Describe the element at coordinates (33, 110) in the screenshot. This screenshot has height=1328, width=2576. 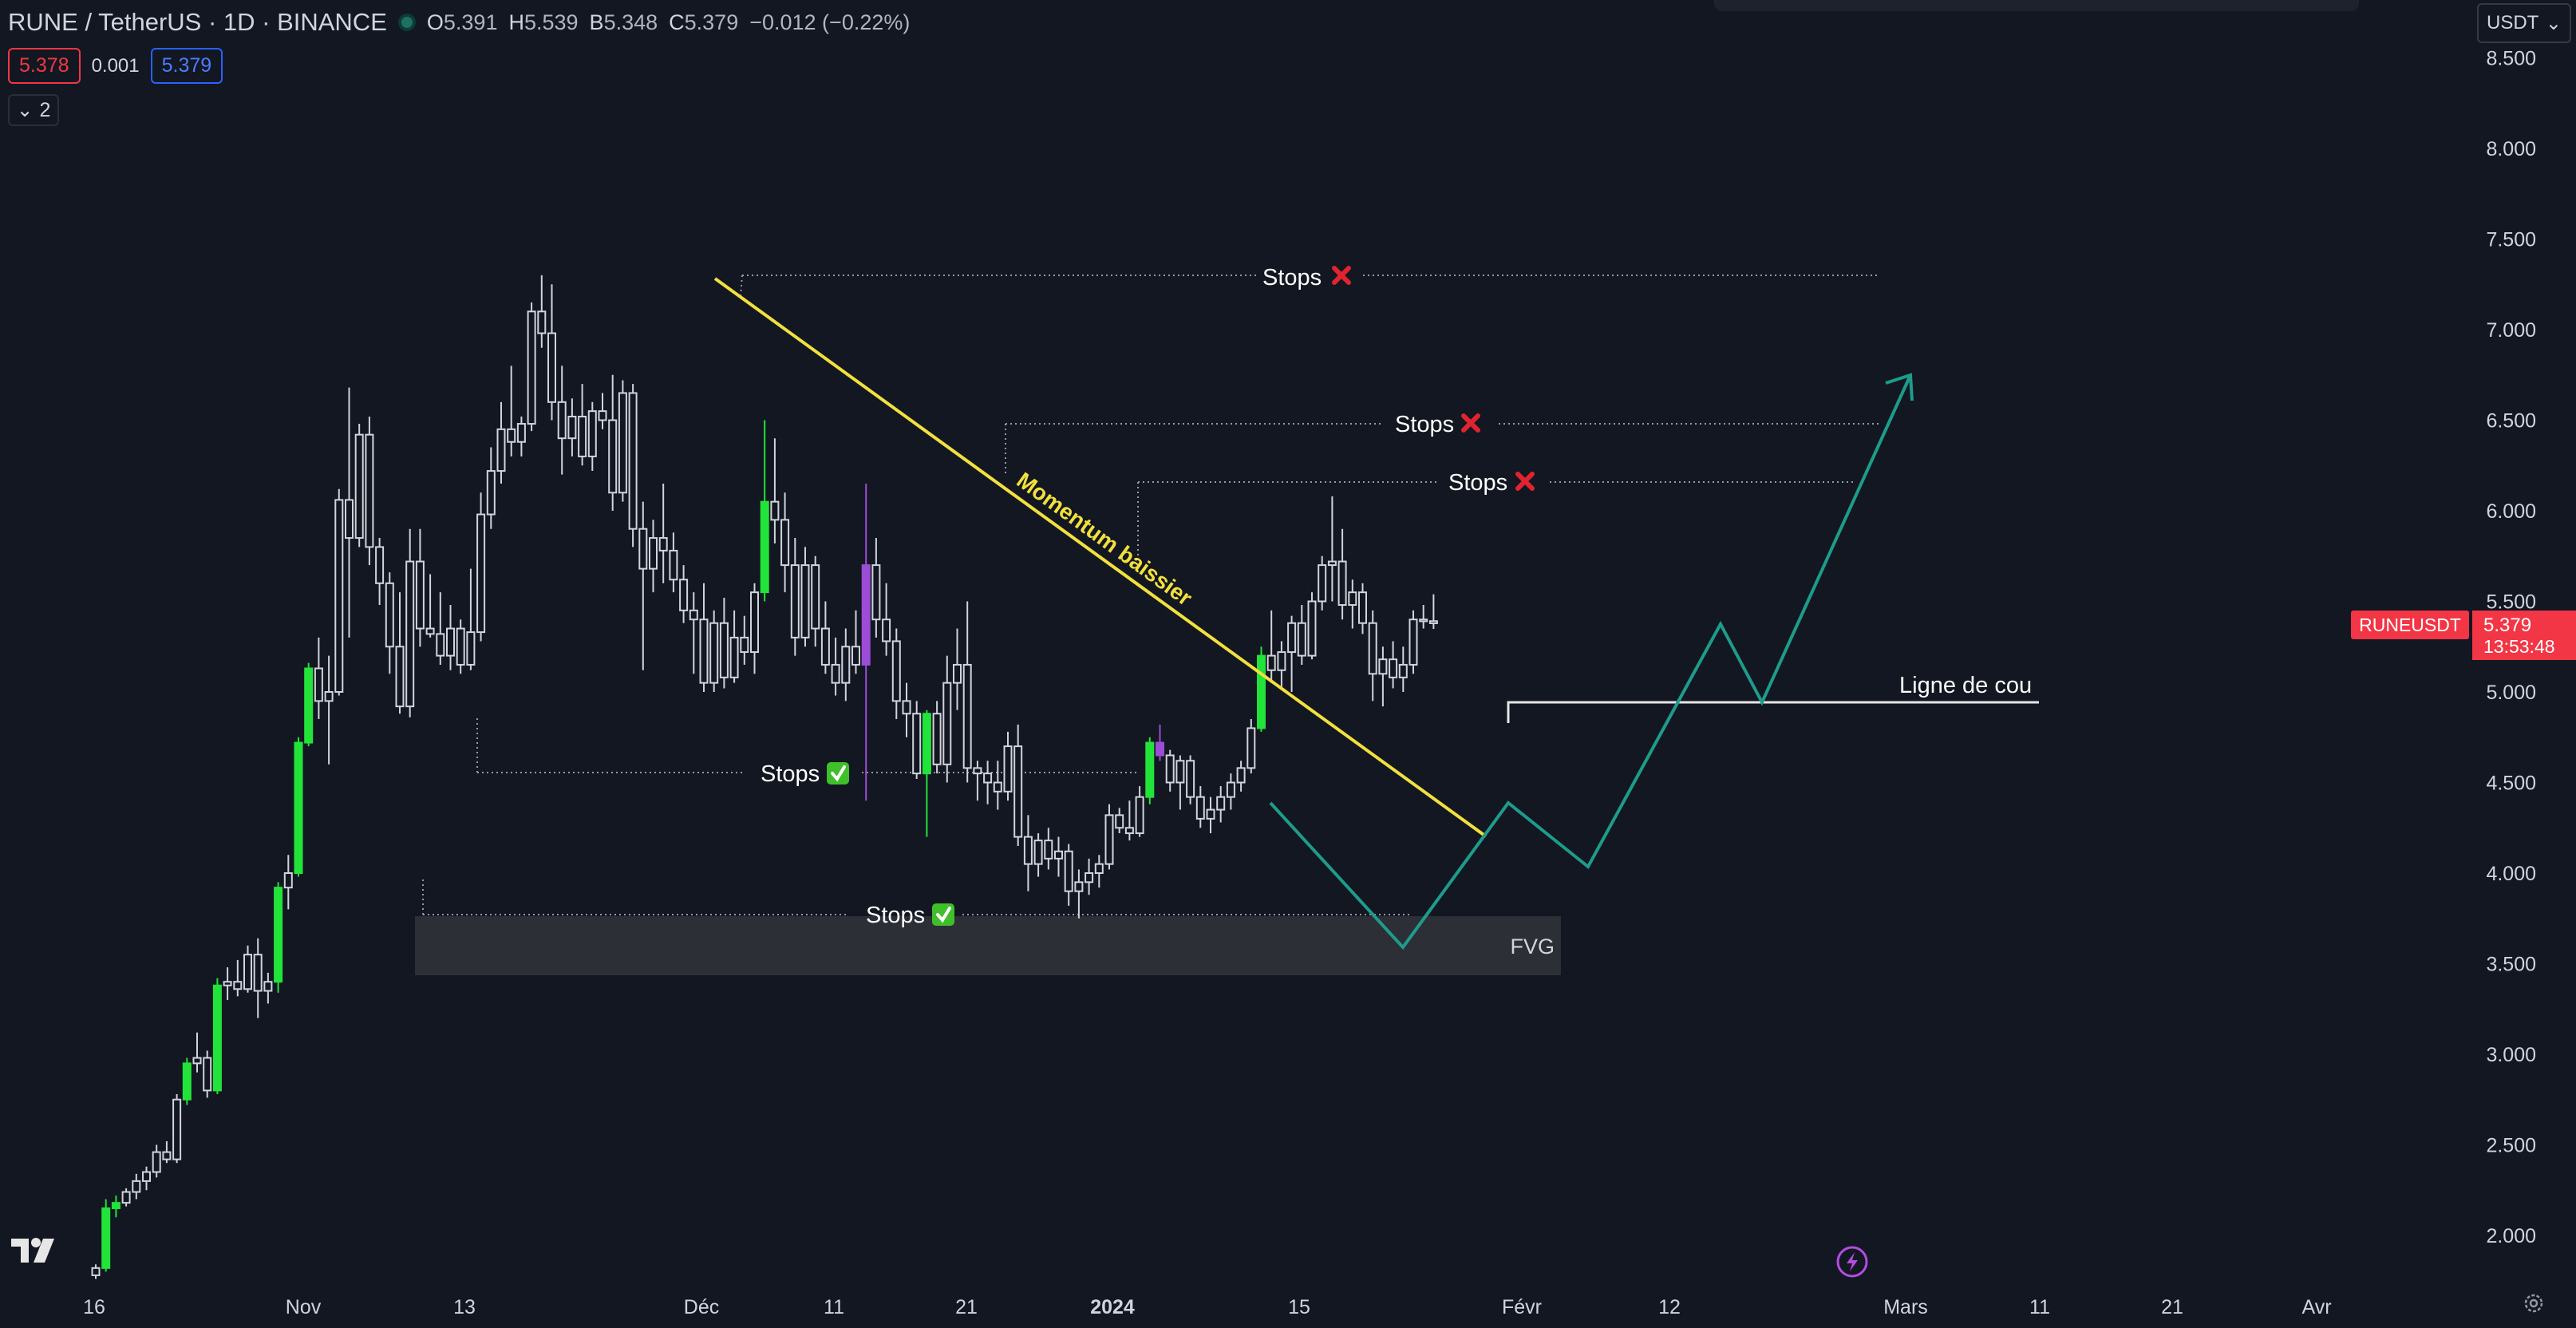
I see `indicators-toggle-button: ⌄ 2` at that location.